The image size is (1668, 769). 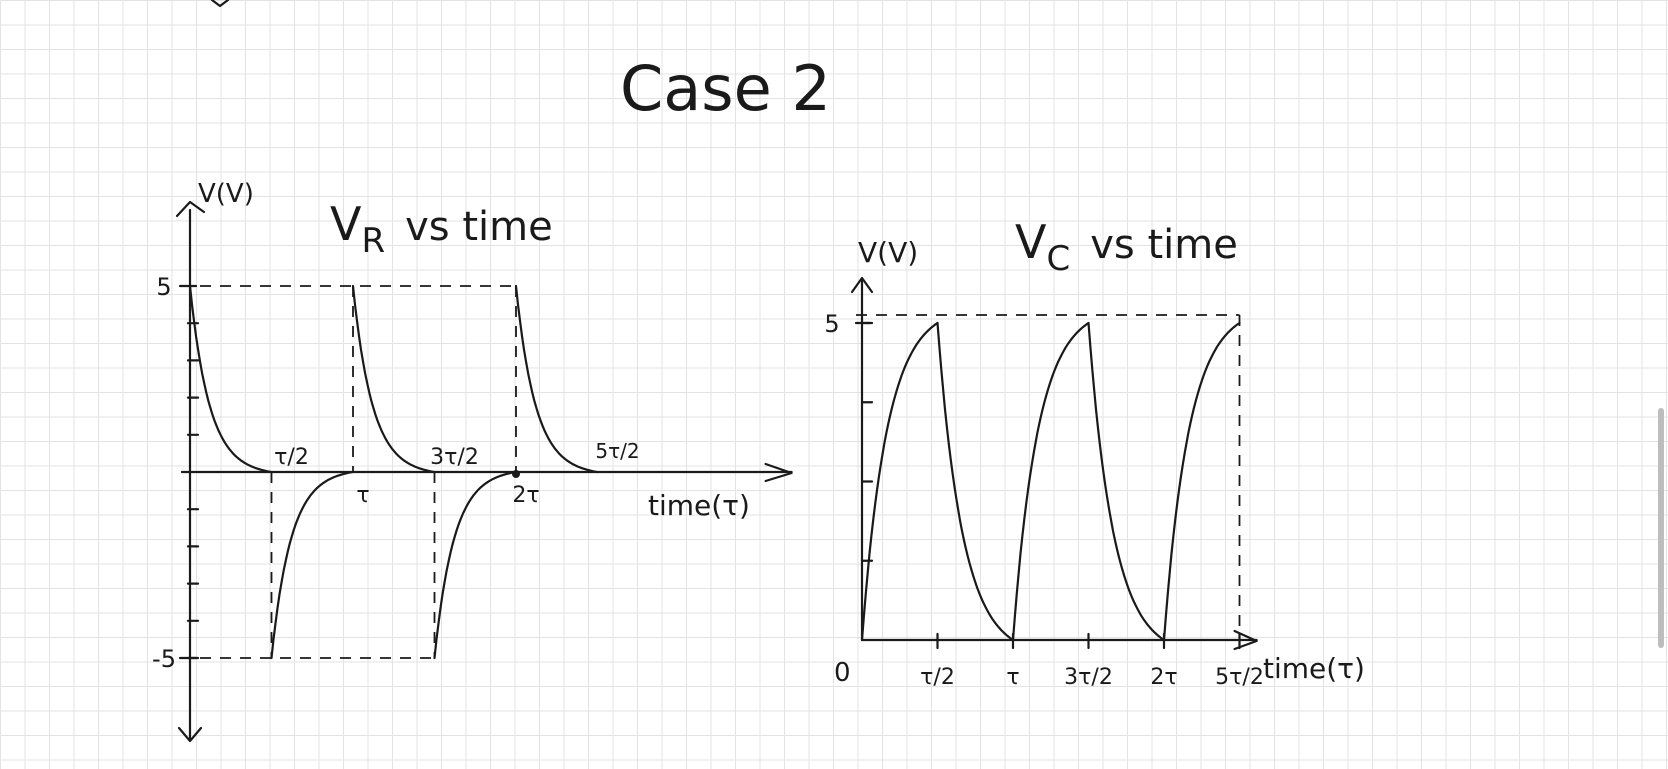 What do you see at coordinates (1058, 259) in the screenshot?
I see `vc-chart-title-sub: C` at bounding box center [1058, 259].